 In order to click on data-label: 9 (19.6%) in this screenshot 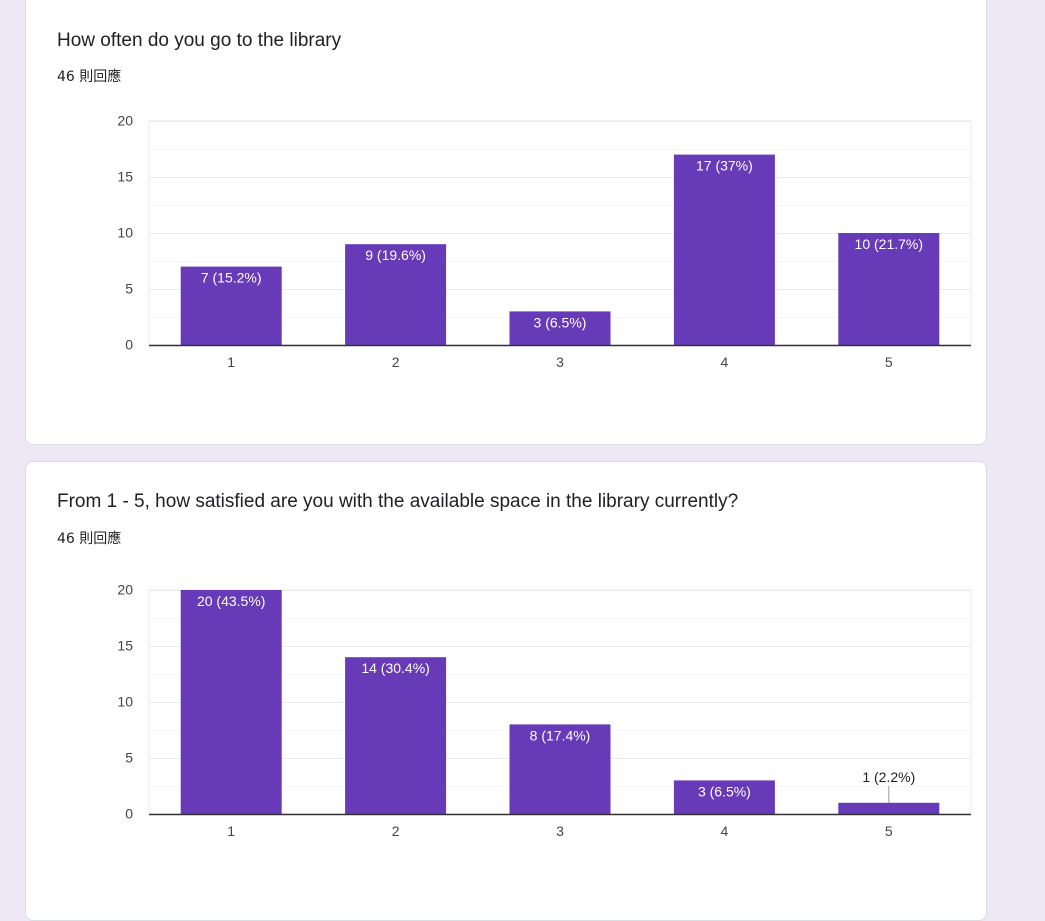, I will do `click(395, 255)`.